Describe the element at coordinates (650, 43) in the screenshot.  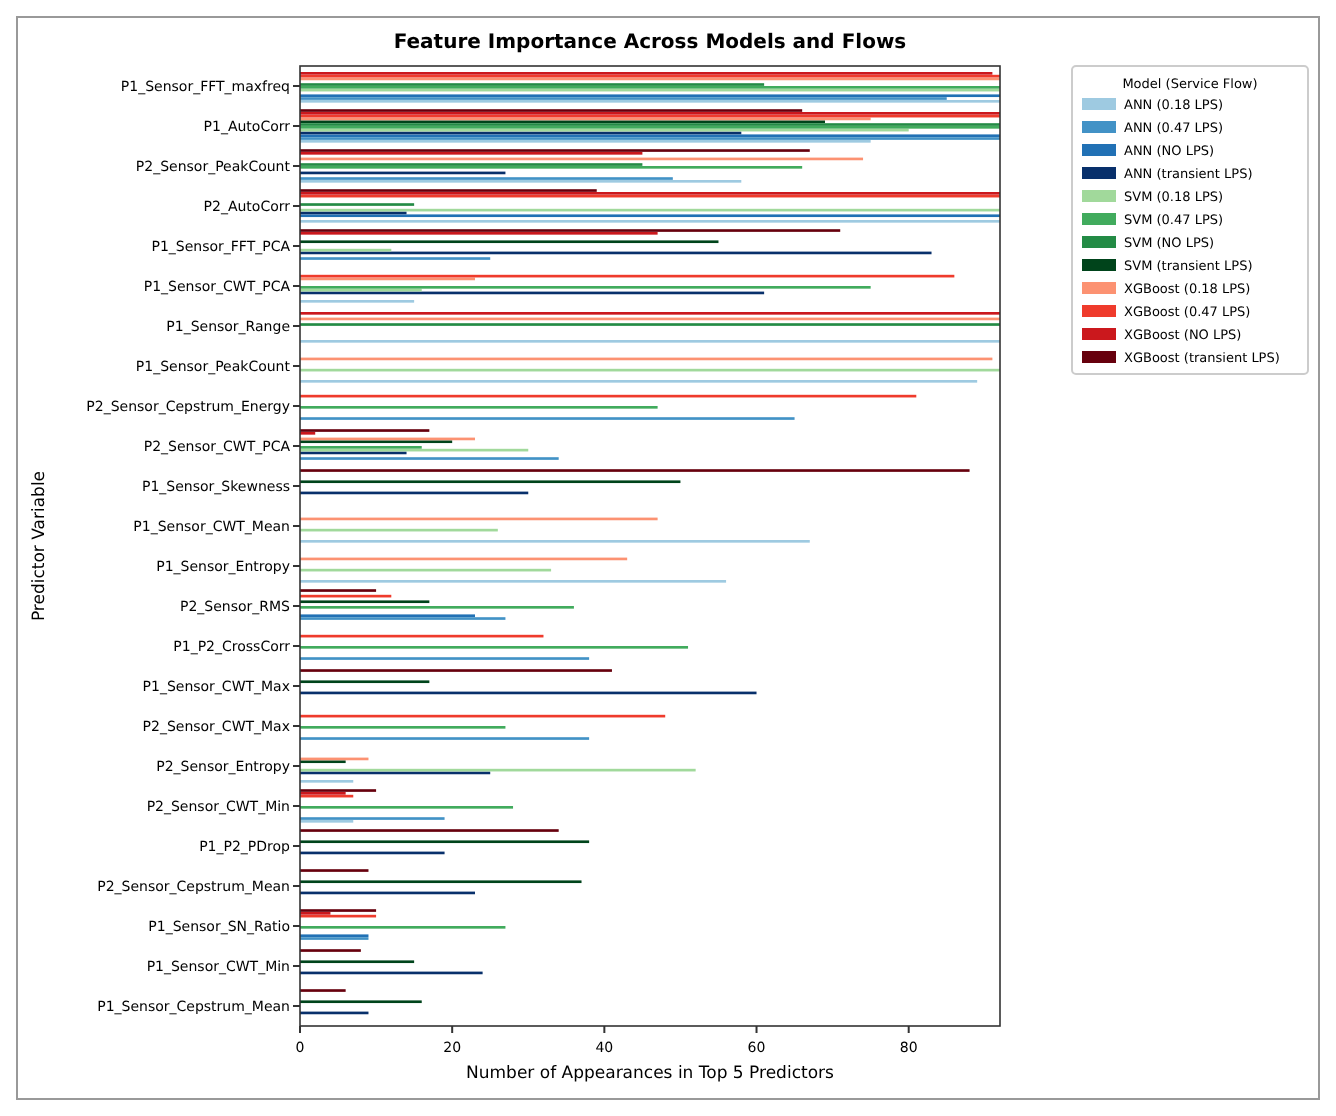
I see `chart-title: Feature Importance Across Models and Flows` at that location.